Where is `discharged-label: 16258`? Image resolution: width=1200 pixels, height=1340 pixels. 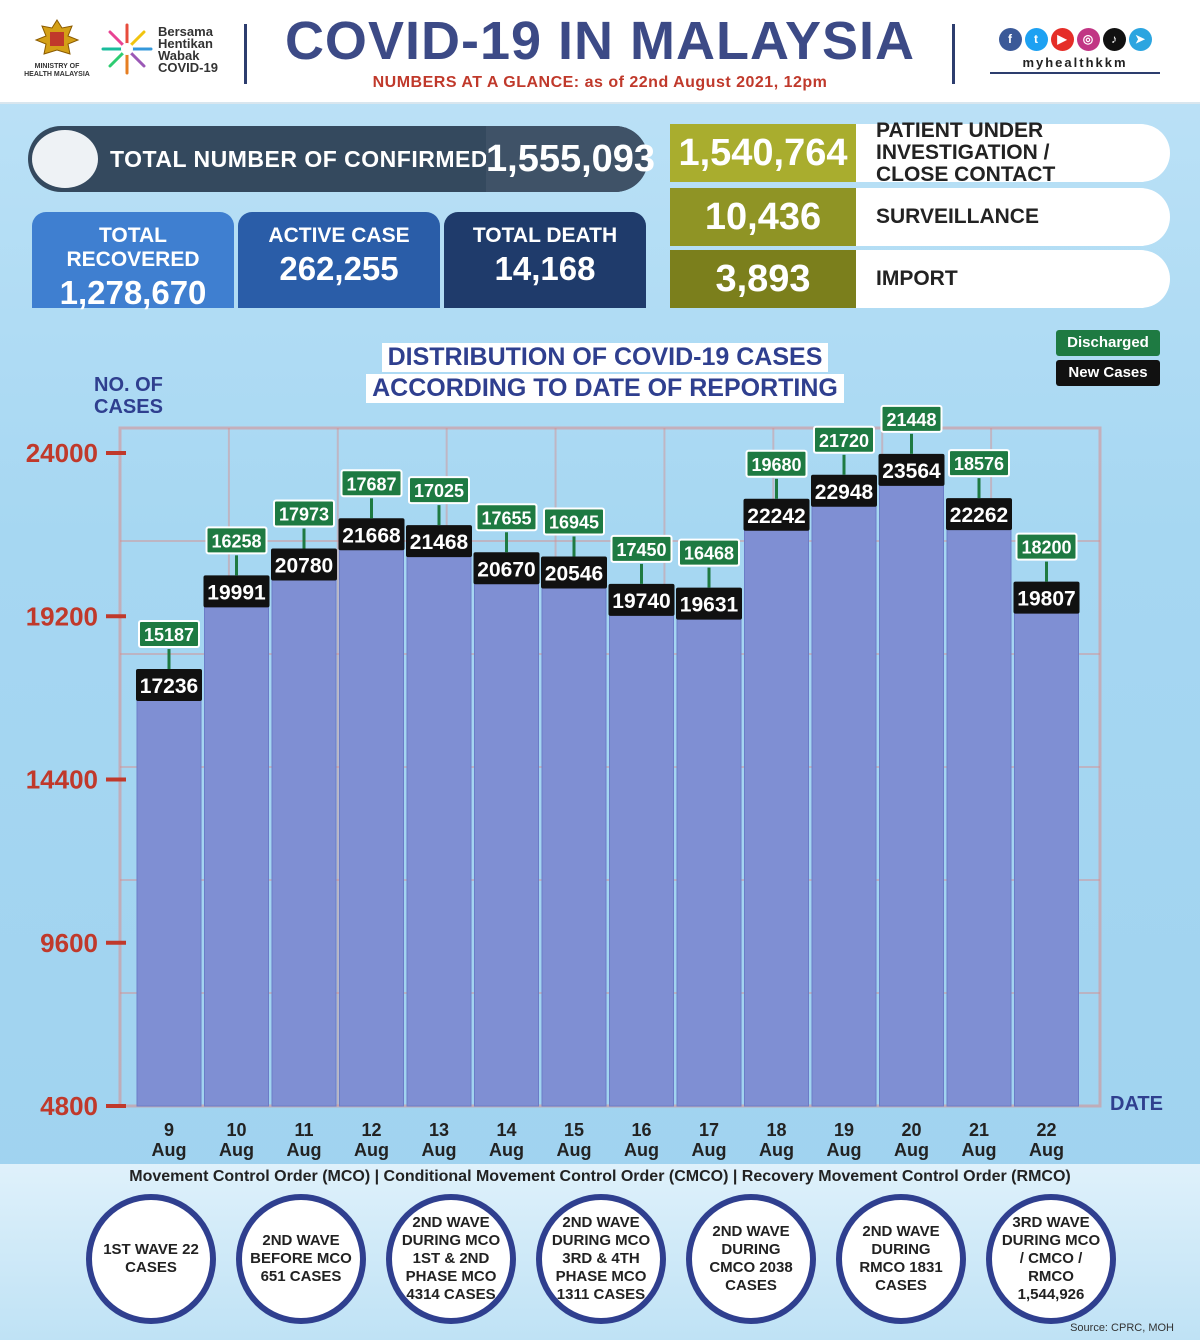
discharged-label: 16258 is located at coordinates (236, 541).